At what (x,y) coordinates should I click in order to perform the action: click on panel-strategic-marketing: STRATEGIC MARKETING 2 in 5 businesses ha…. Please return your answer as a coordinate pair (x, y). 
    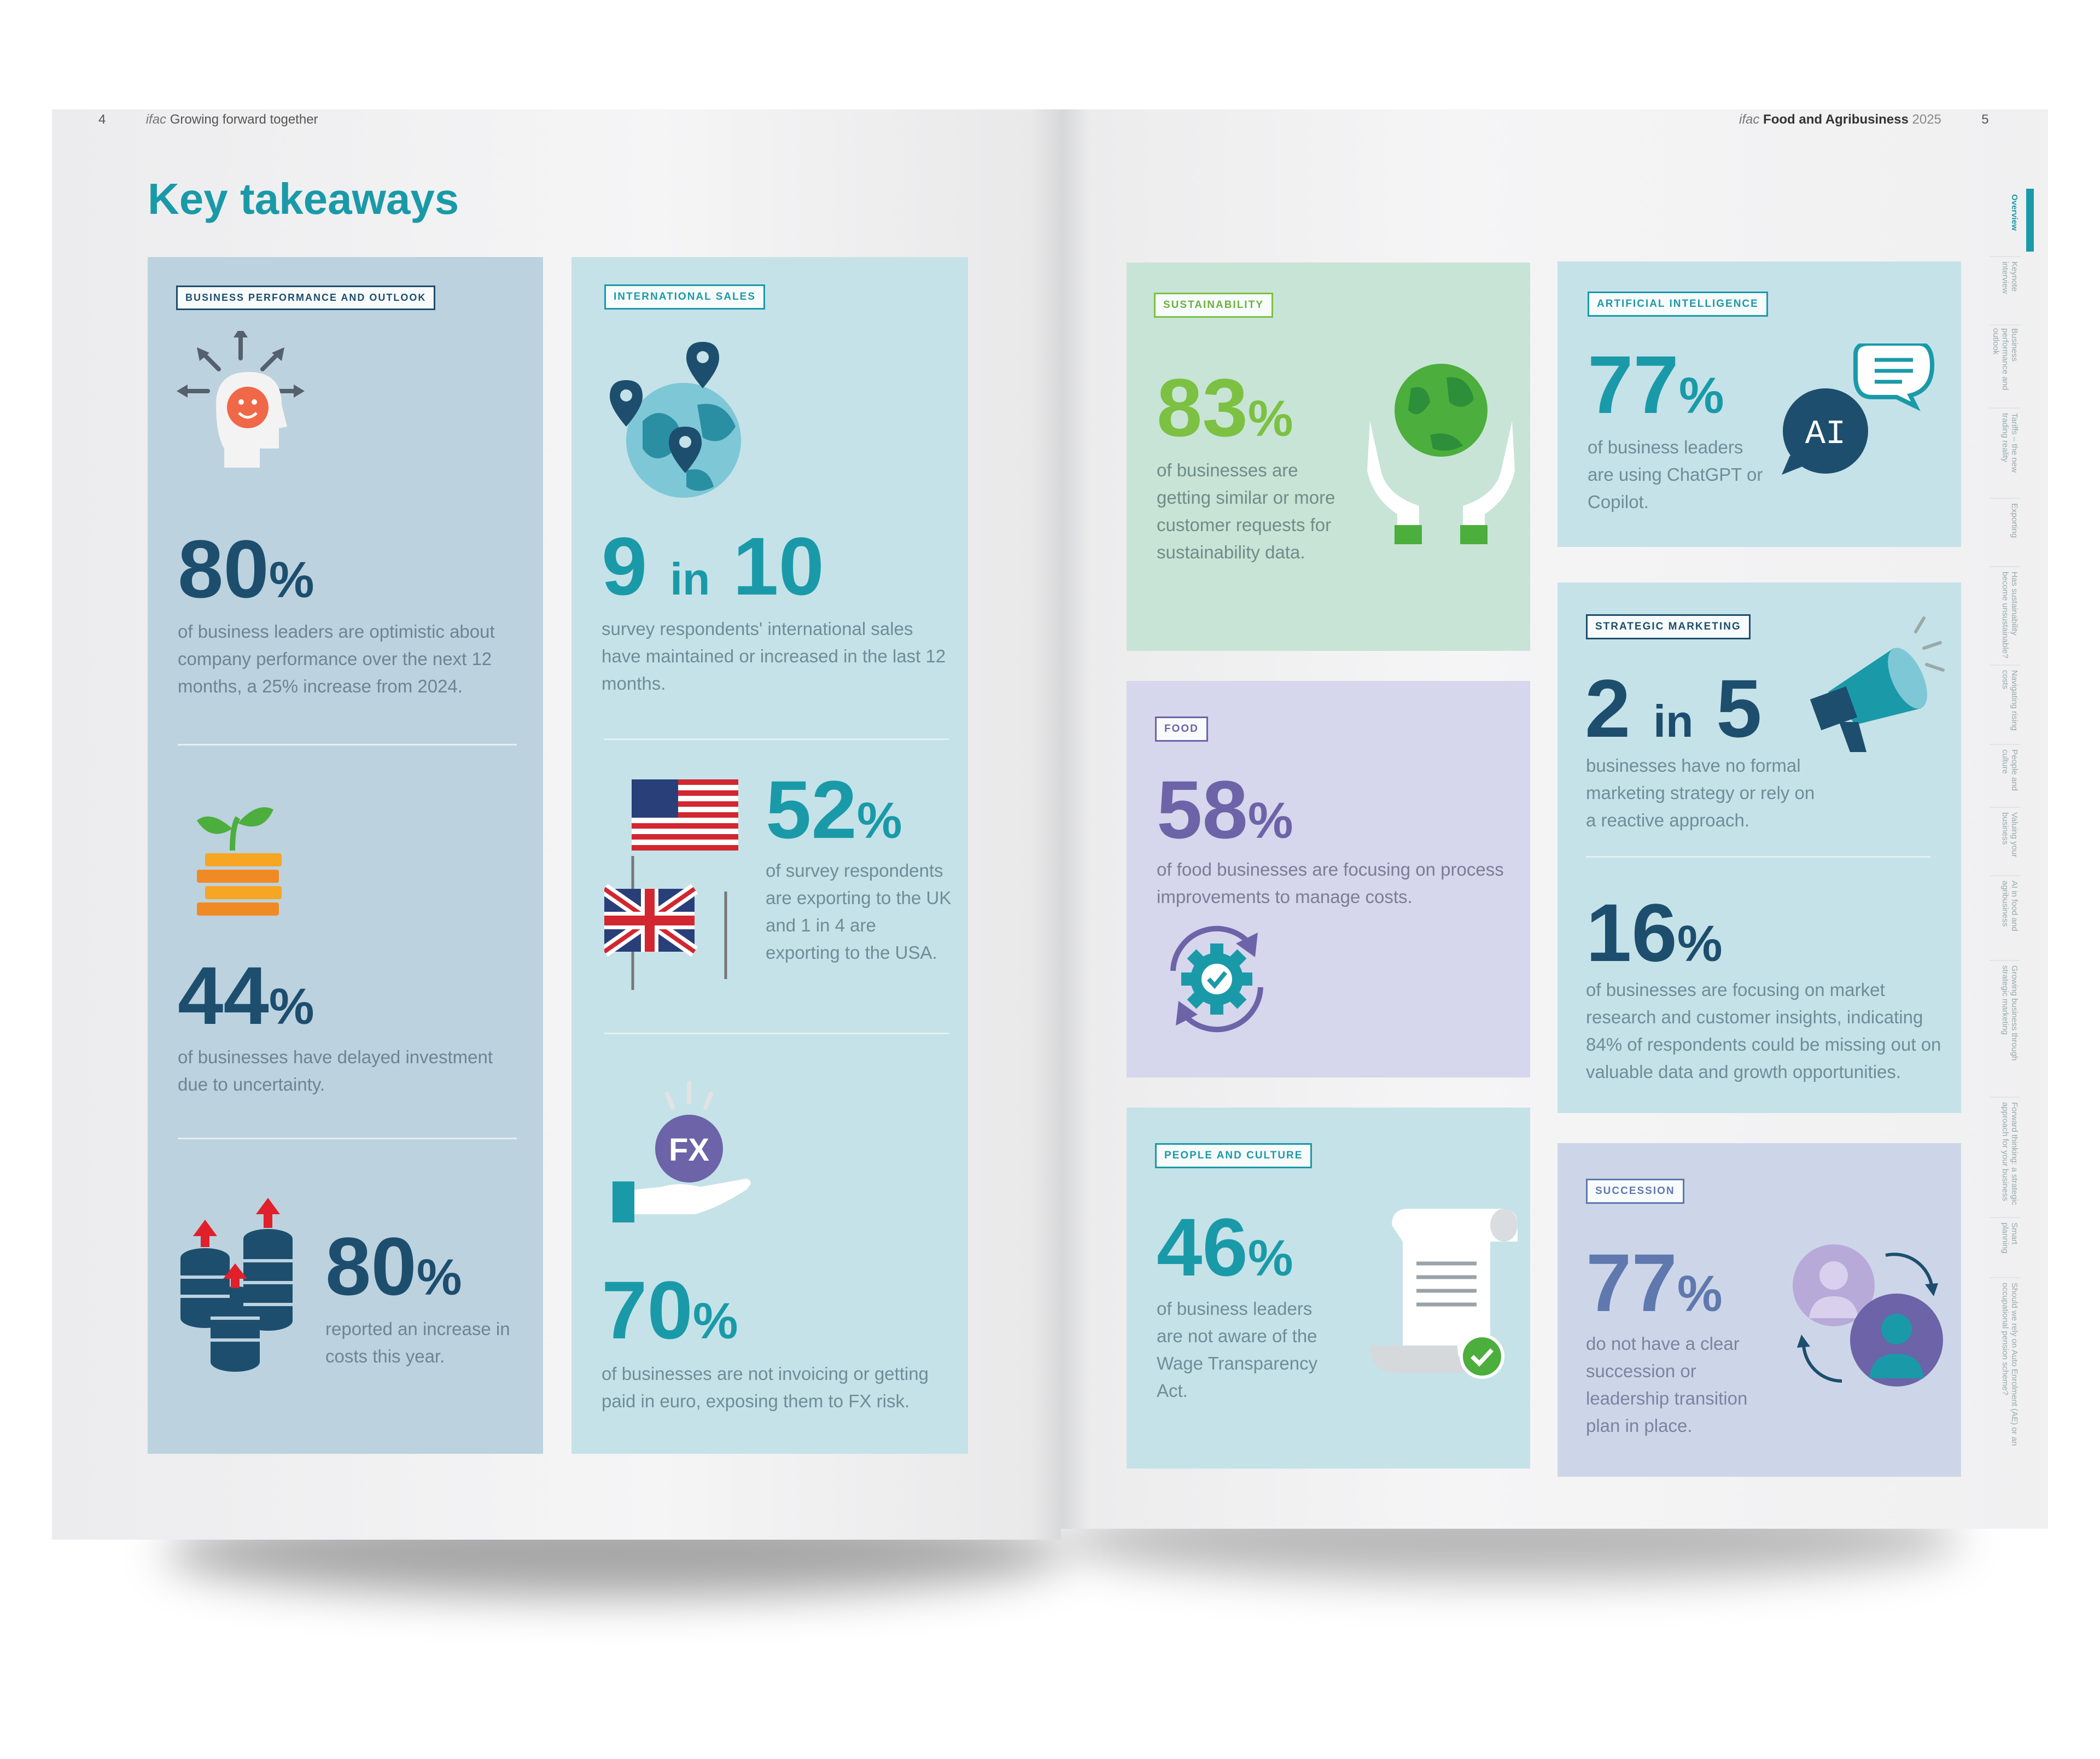
    Looking at the image, I should click on (1759, 848).